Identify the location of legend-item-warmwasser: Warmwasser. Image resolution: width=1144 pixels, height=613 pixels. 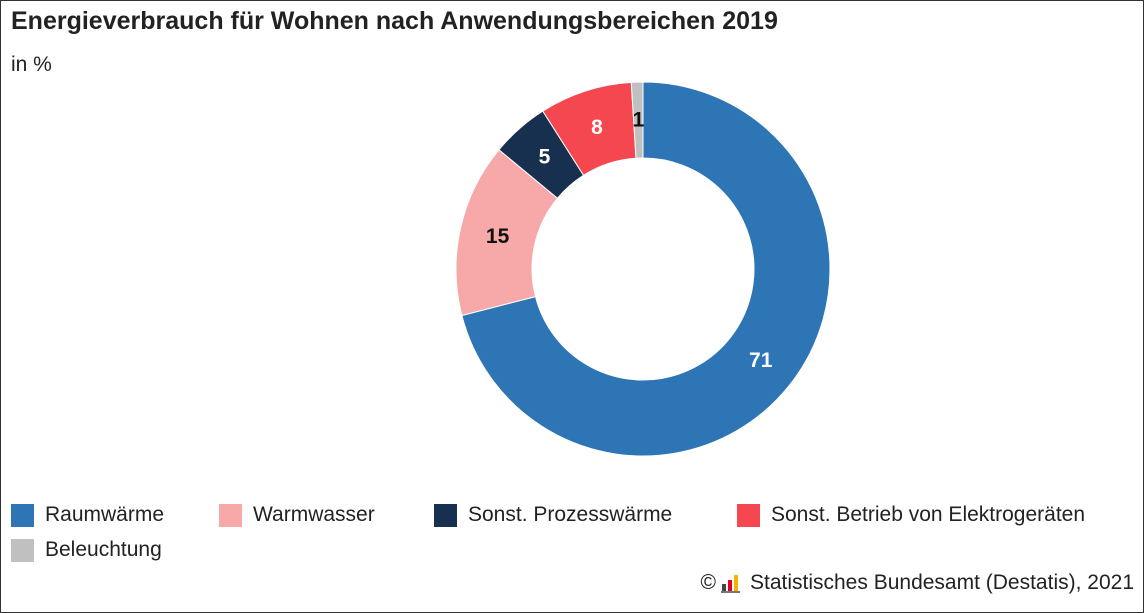
(297, 515).